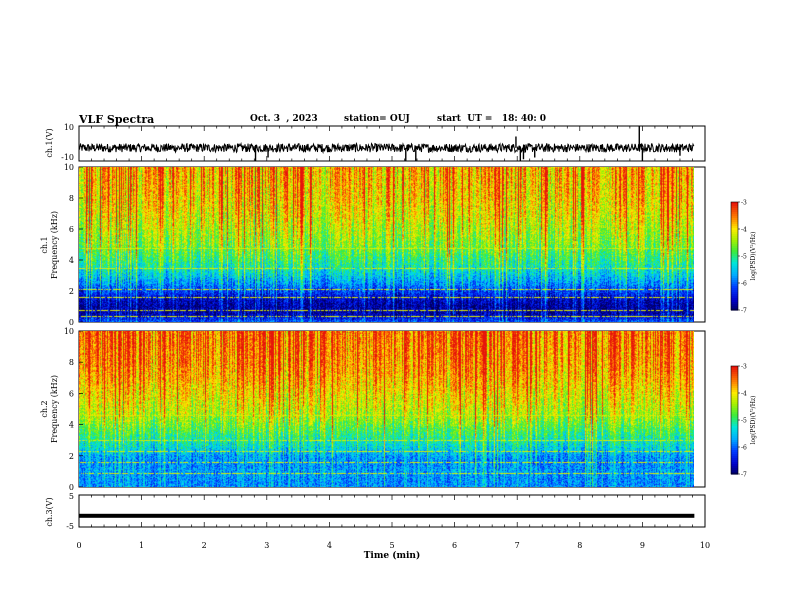 The width and height of the screenshot is (792, 612). Describe the element at coordinates (705, 545) in the screenshot. I see `time-tick-label: 10` at that location.